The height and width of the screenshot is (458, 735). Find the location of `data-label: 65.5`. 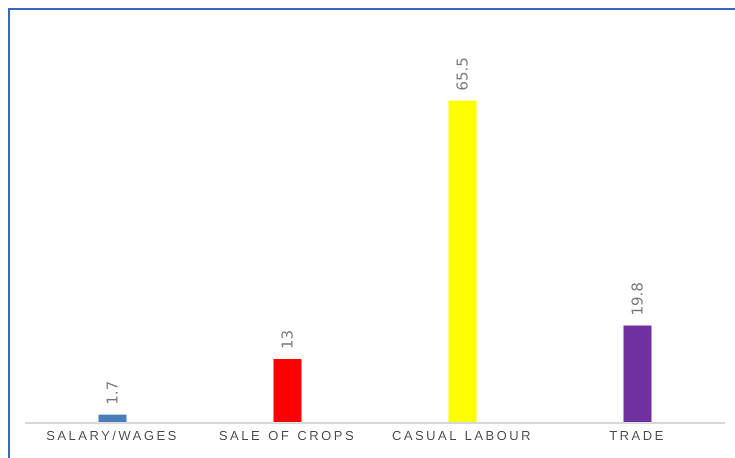

data-label: 65.5 is located at coordinates (463, 74).